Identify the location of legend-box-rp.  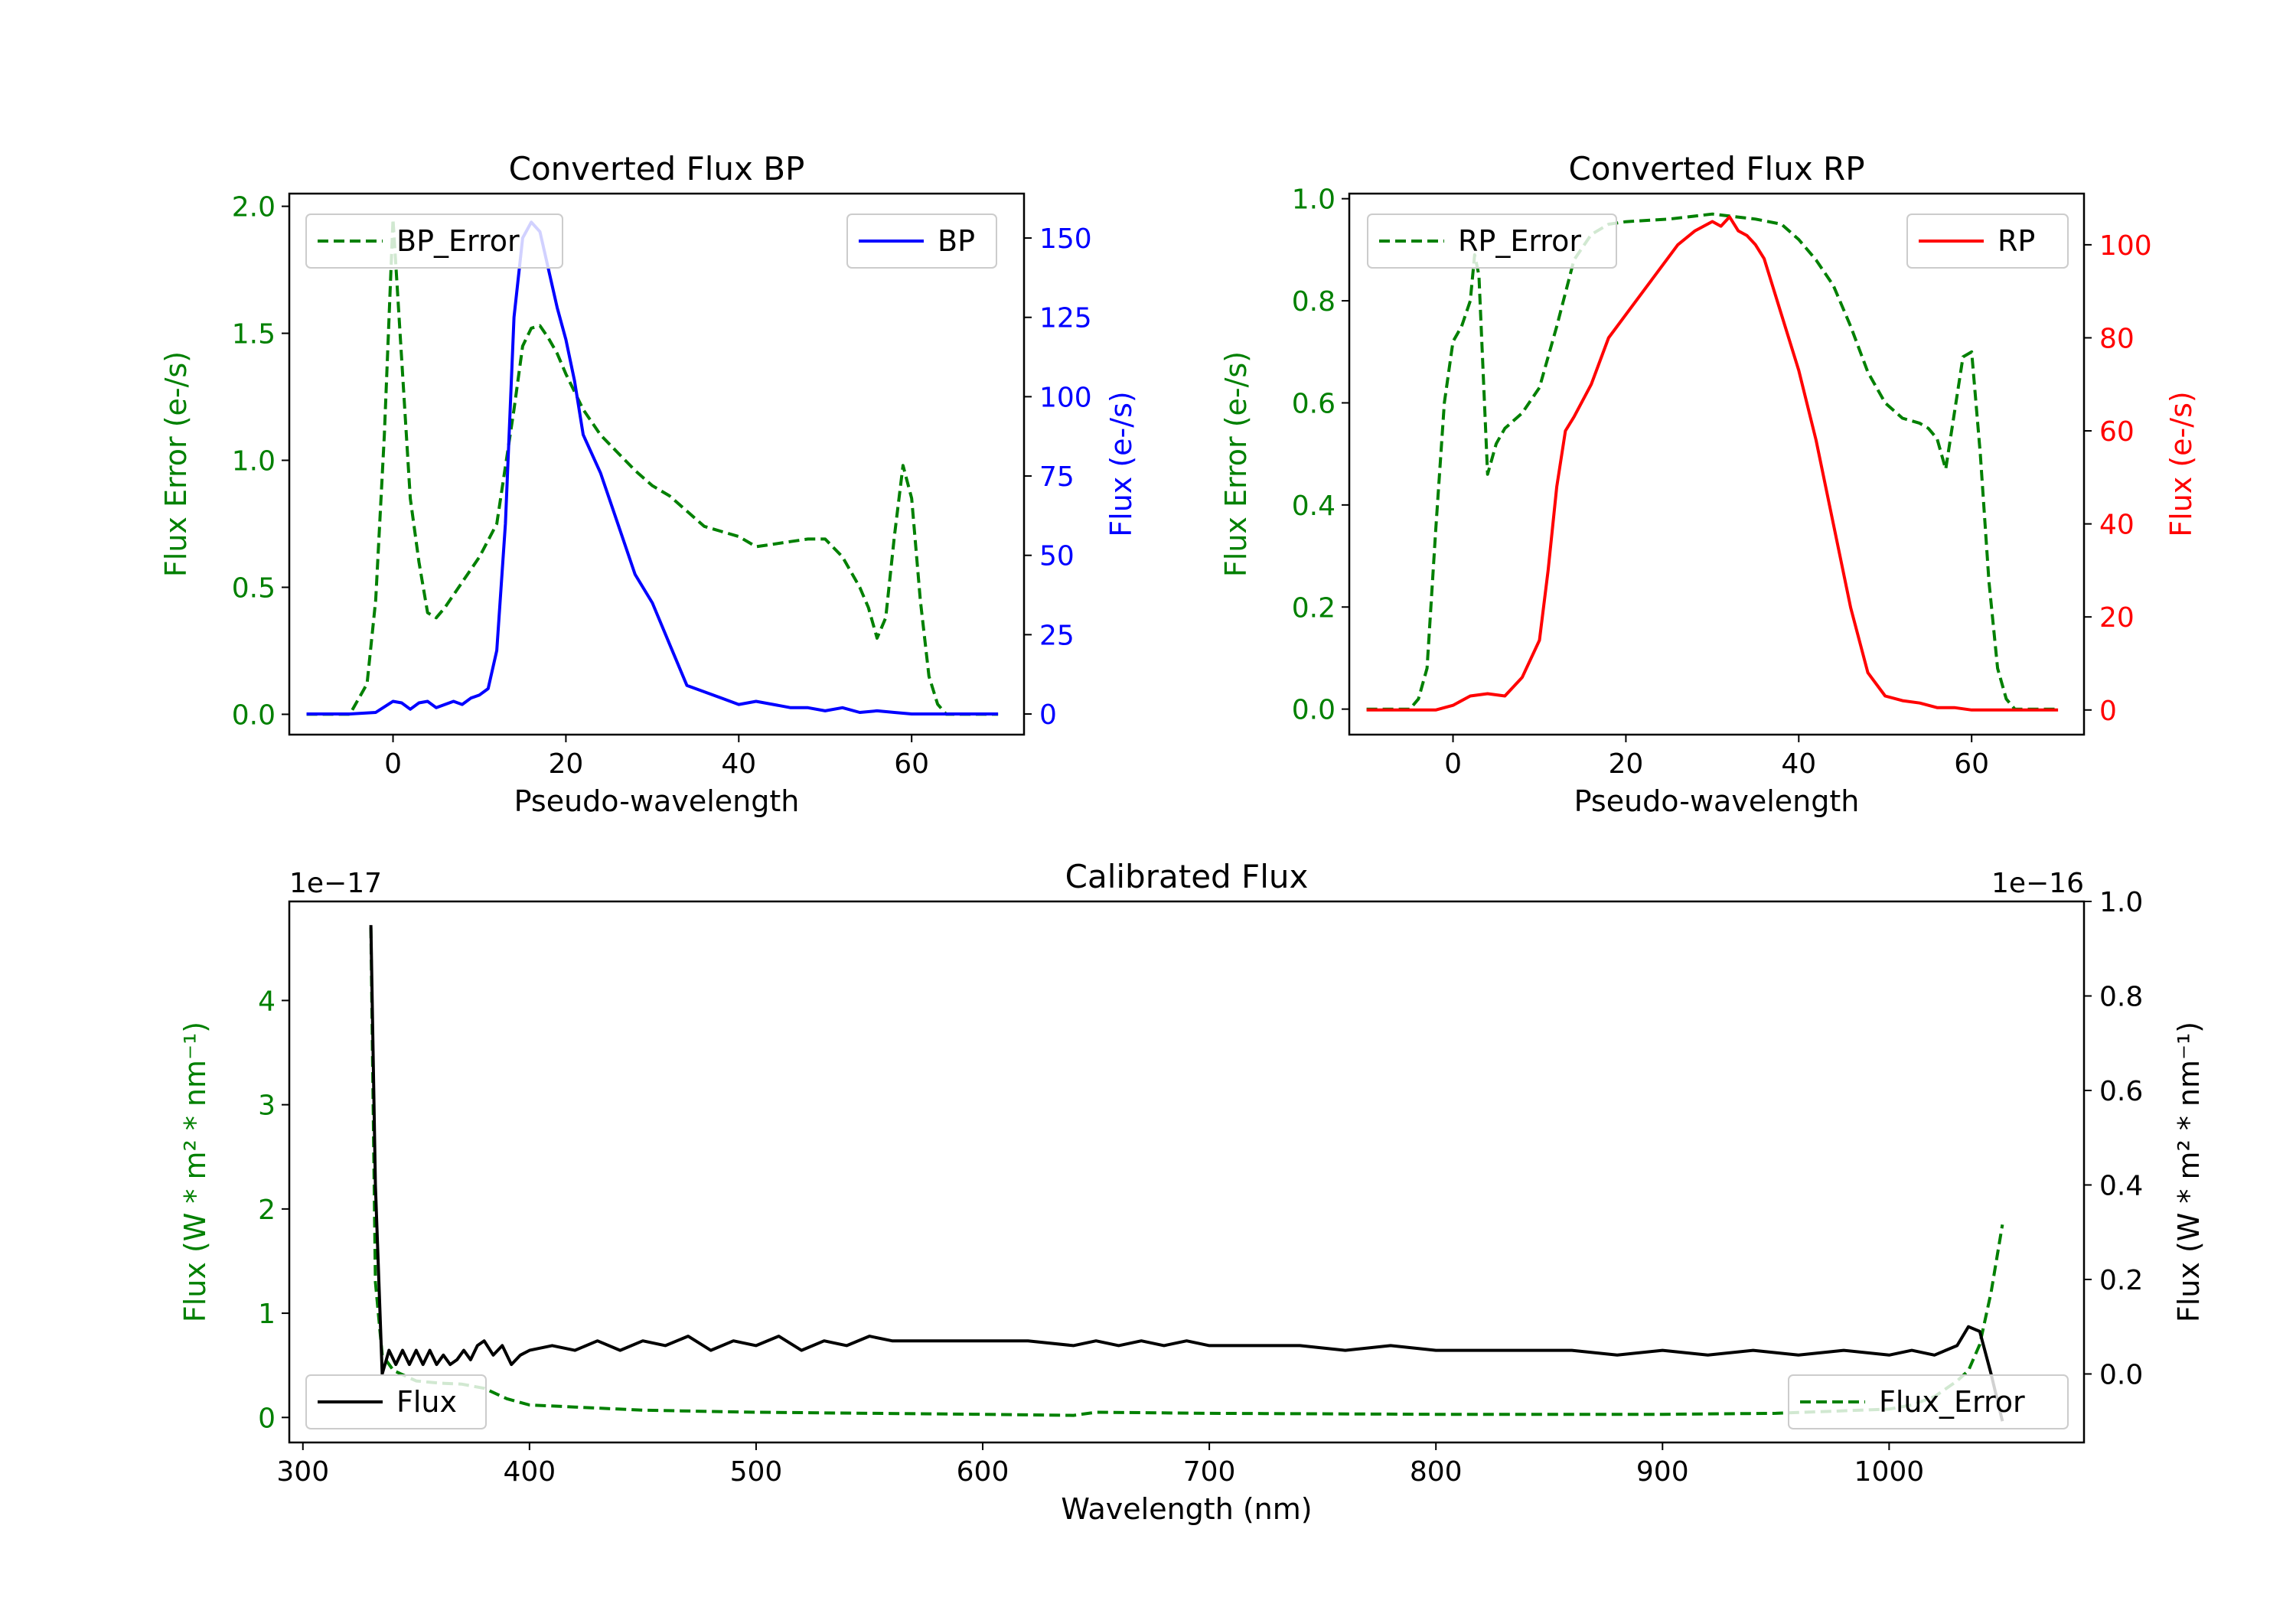
(1987, 242).